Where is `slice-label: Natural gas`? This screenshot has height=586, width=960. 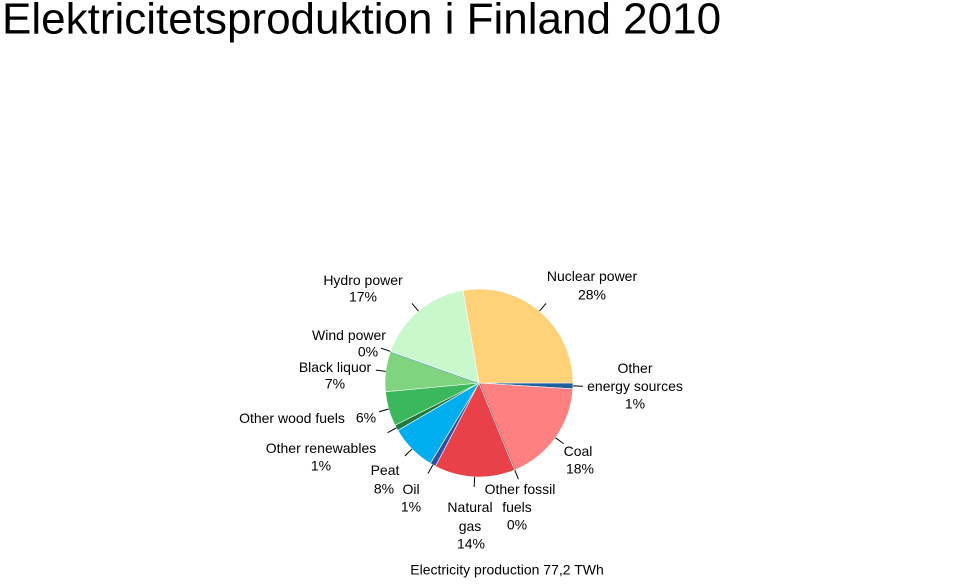
slice-label: Natural gas is located at coordinates (469, 516).